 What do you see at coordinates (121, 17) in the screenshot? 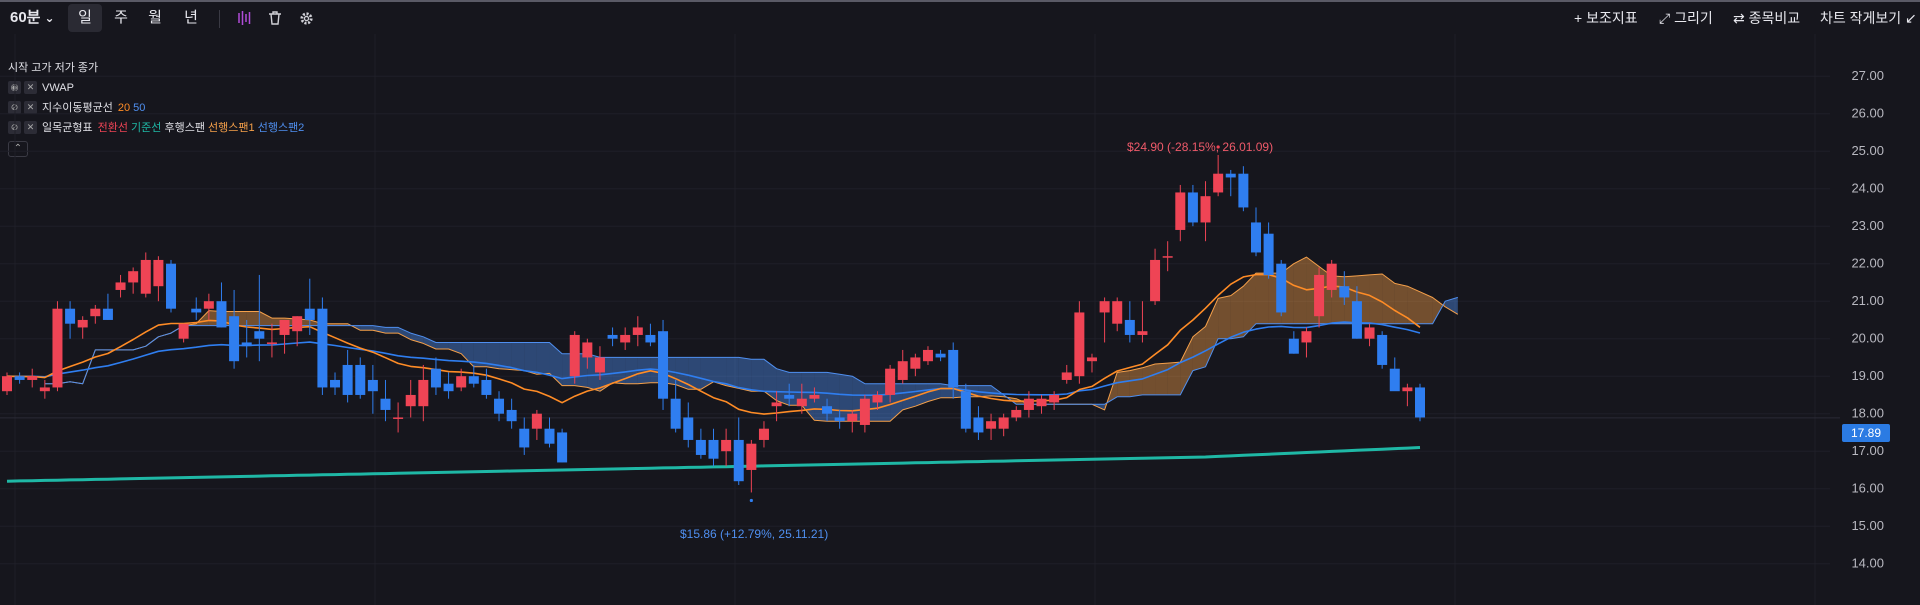
I see `period-week-tab: 주` at bounding box center [121, 17].